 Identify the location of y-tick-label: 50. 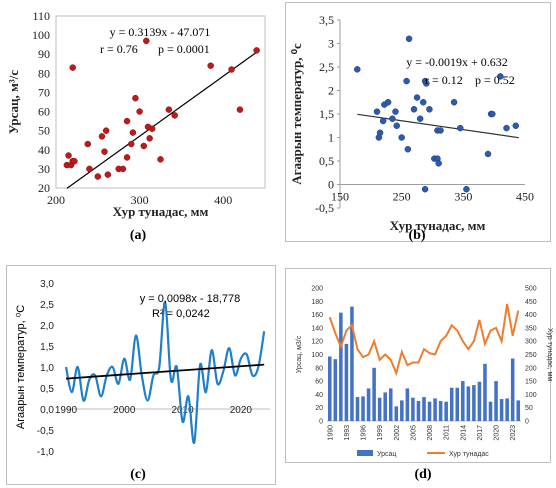
(44, 131).